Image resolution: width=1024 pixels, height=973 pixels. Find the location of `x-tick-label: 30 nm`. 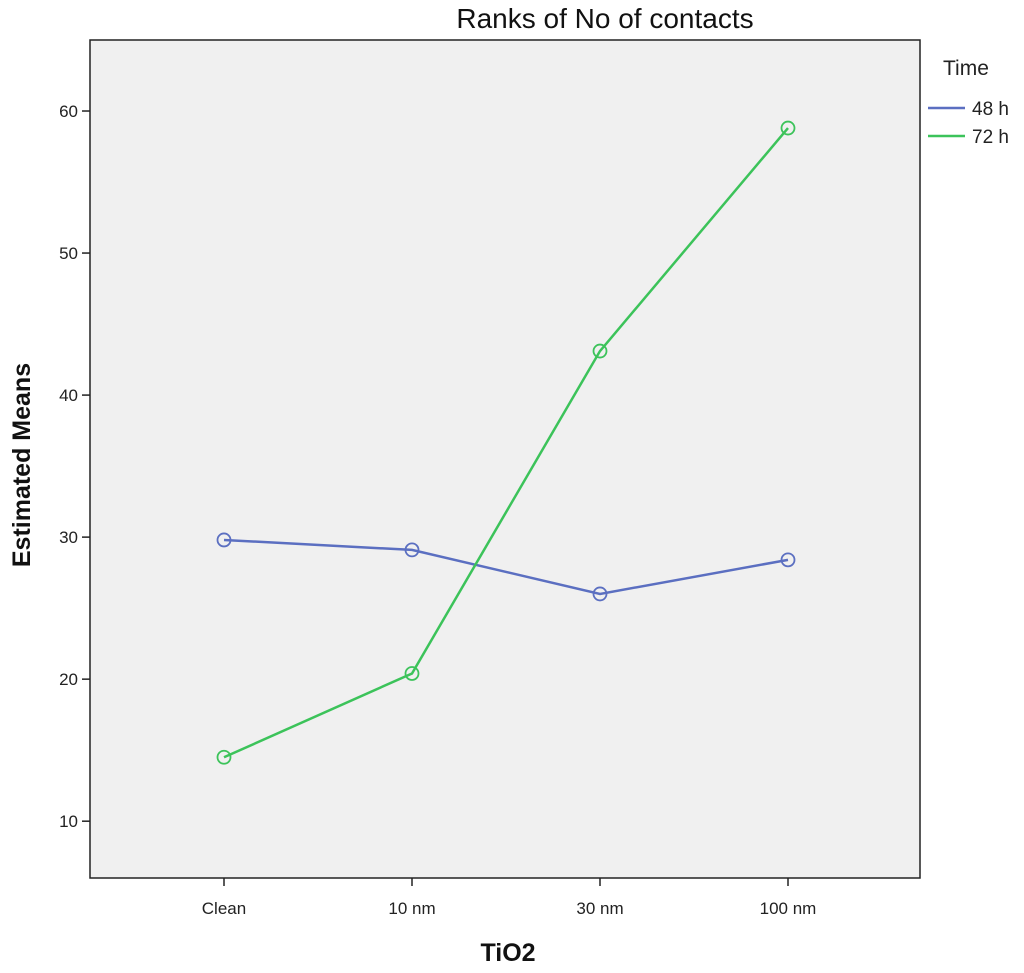

x-tick-label: 30 nm is located at coordinates (599, 908).